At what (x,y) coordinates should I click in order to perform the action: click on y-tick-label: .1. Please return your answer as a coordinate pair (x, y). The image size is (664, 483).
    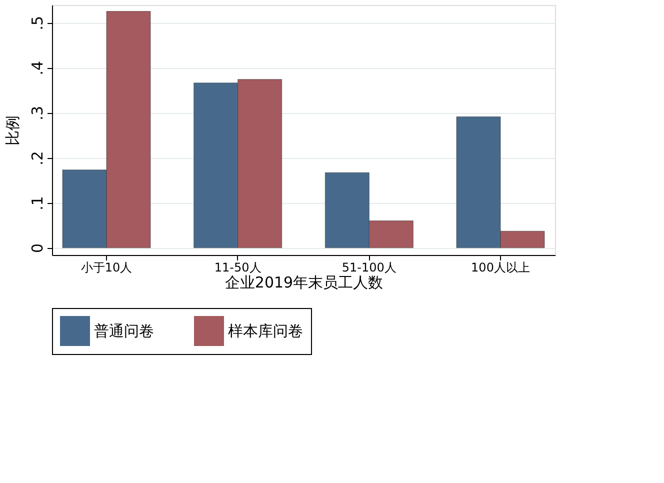
    Looking at the image, I should click on (37, 203).